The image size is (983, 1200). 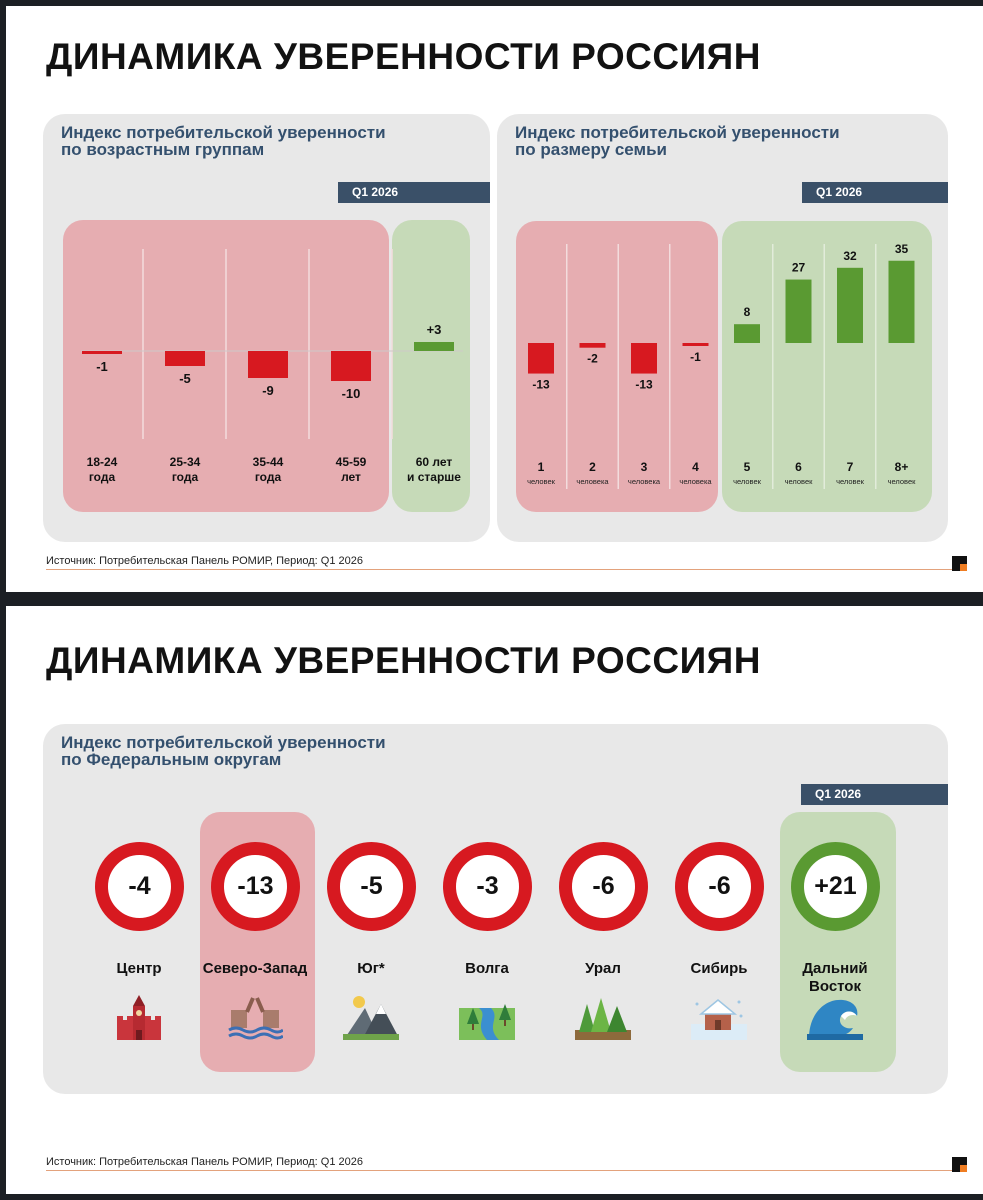 What do you see at coordinates (434, 477) in the screenshot?
I see `category-label: и старше` at bounding box center [434, 477].